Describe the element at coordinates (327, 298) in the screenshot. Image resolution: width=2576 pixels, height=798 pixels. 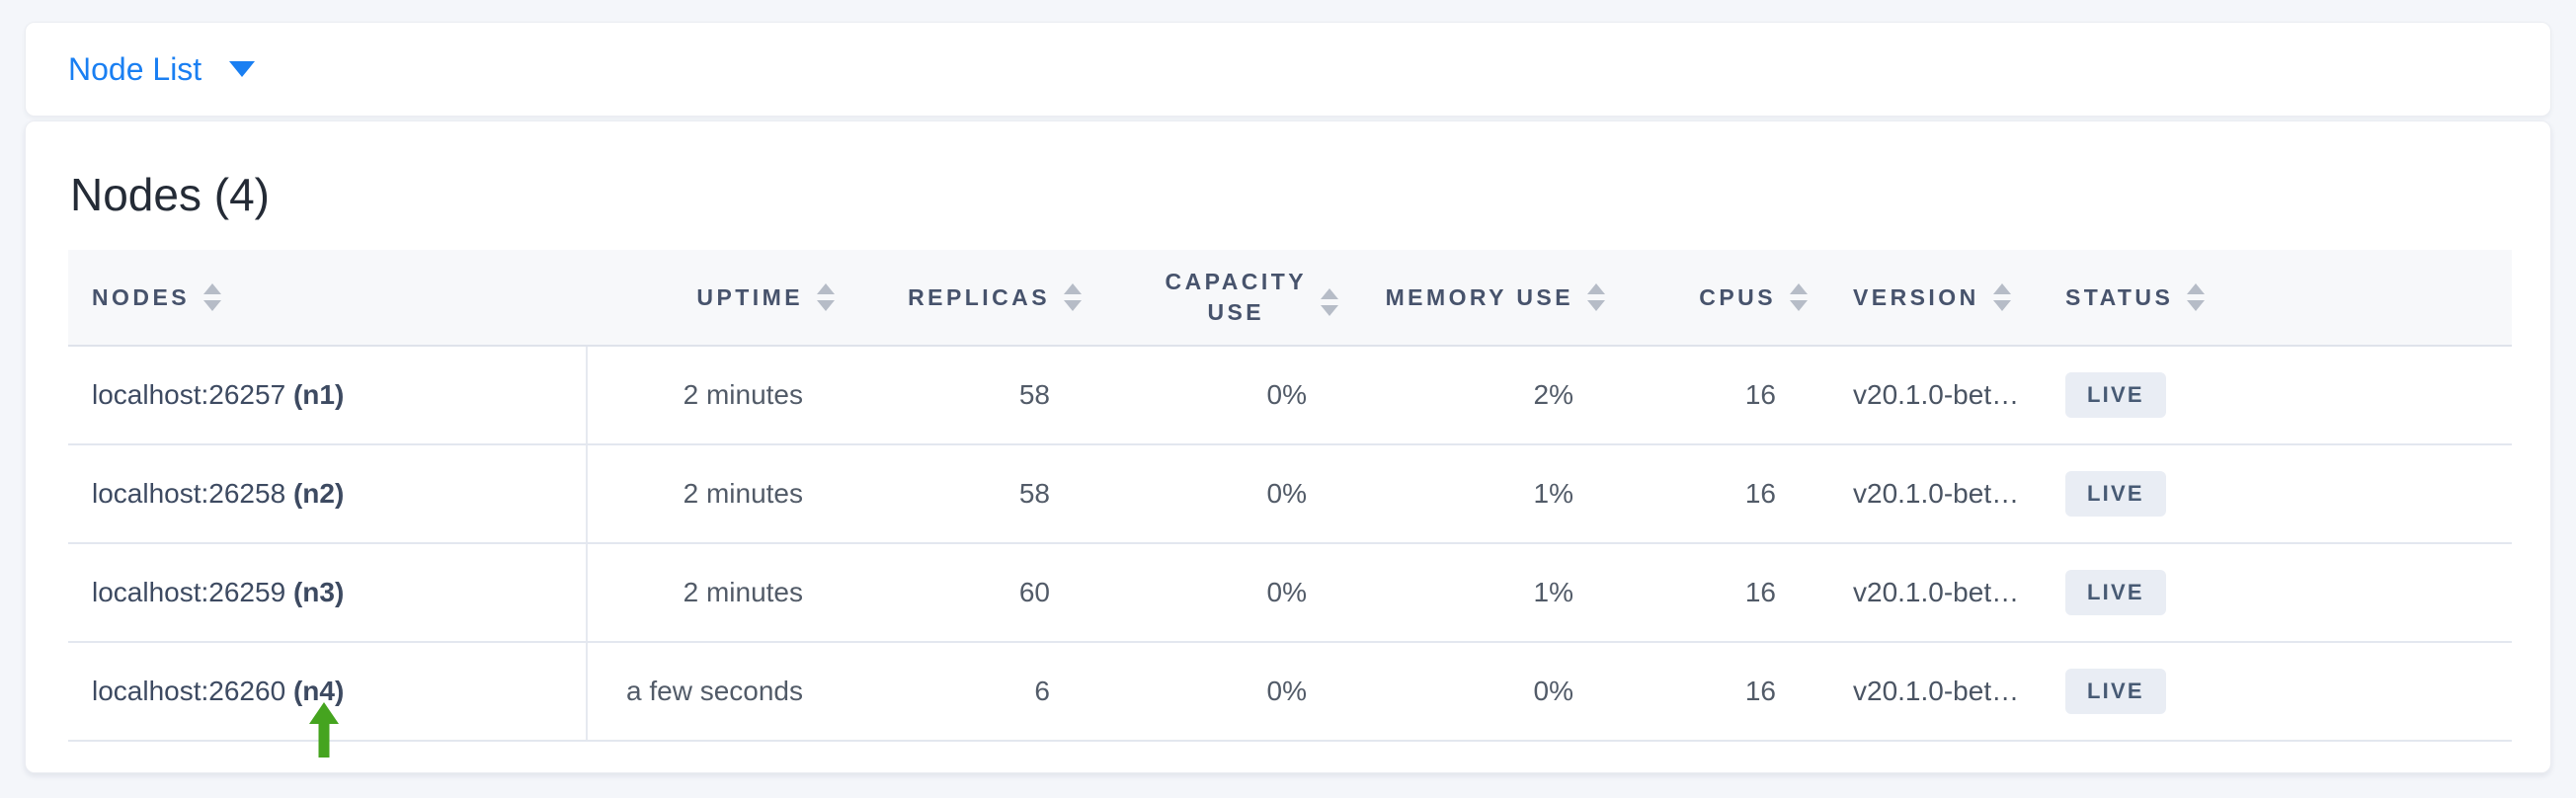
I see `column-header-nodes: NODES` at that location.